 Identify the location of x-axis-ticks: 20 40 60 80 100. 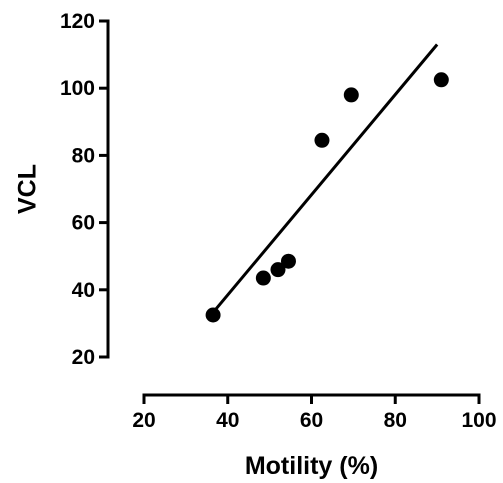
(314, 413).